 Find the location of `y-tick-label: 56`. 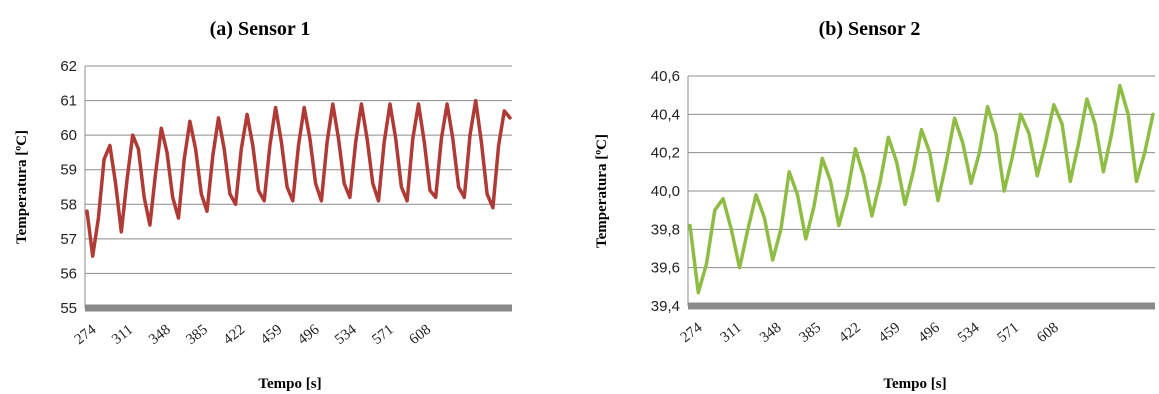

y-tick-label: 56 is located at coordinates (68, 273).